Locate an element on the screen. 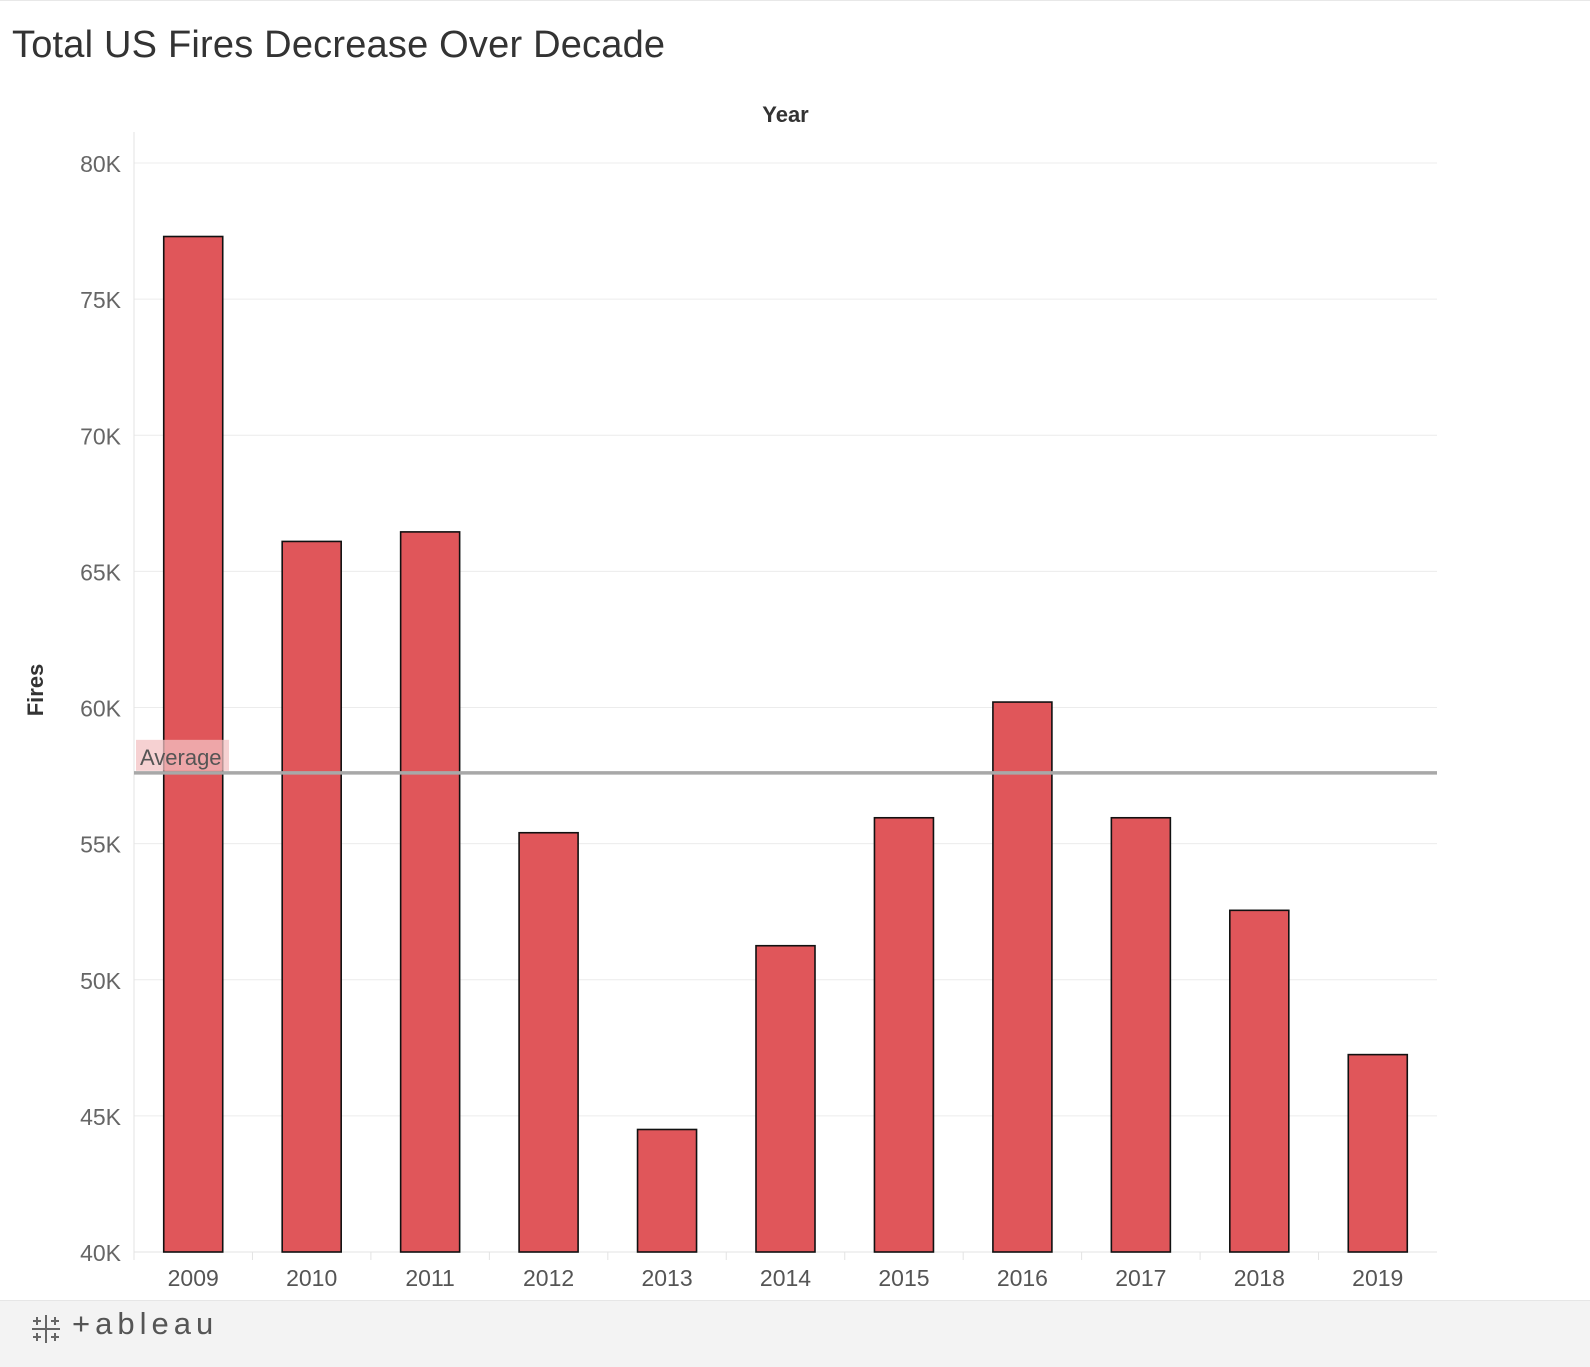 The width and height of the screenshot is (1590, 1367). x-tick-label: 2019 is located at coordinates (1377, 1278).